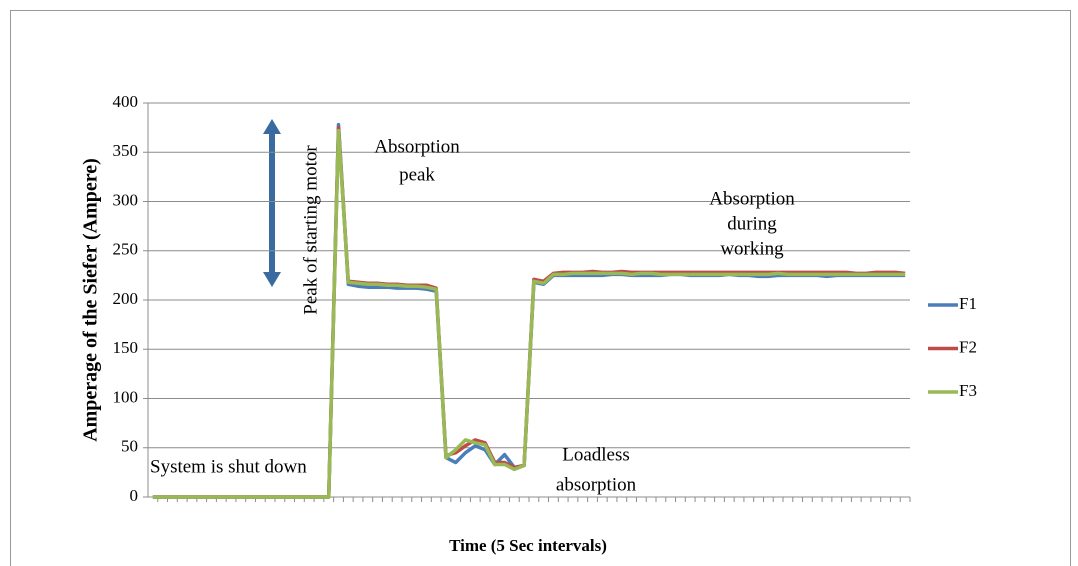 The image size is (1078, 566). Describe the element at coordinates (968, 390) in the screenshot. I see `legend-label: F3` at that location.